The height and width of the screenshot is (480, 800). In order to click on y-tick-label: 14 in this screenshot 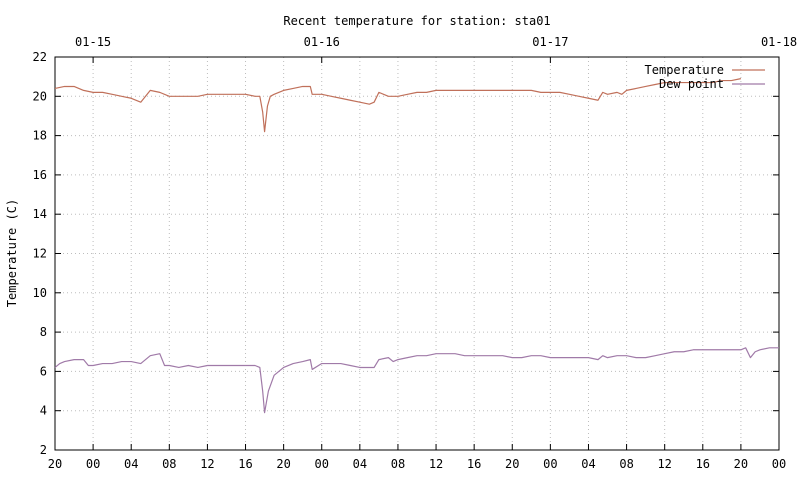, I will do `click(40, 214)`.